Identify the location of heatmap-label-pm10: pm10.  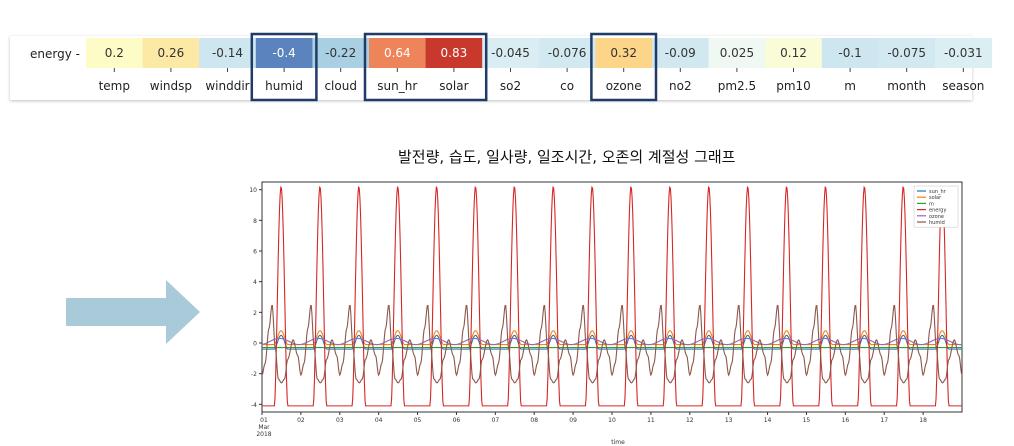
(793, 86).